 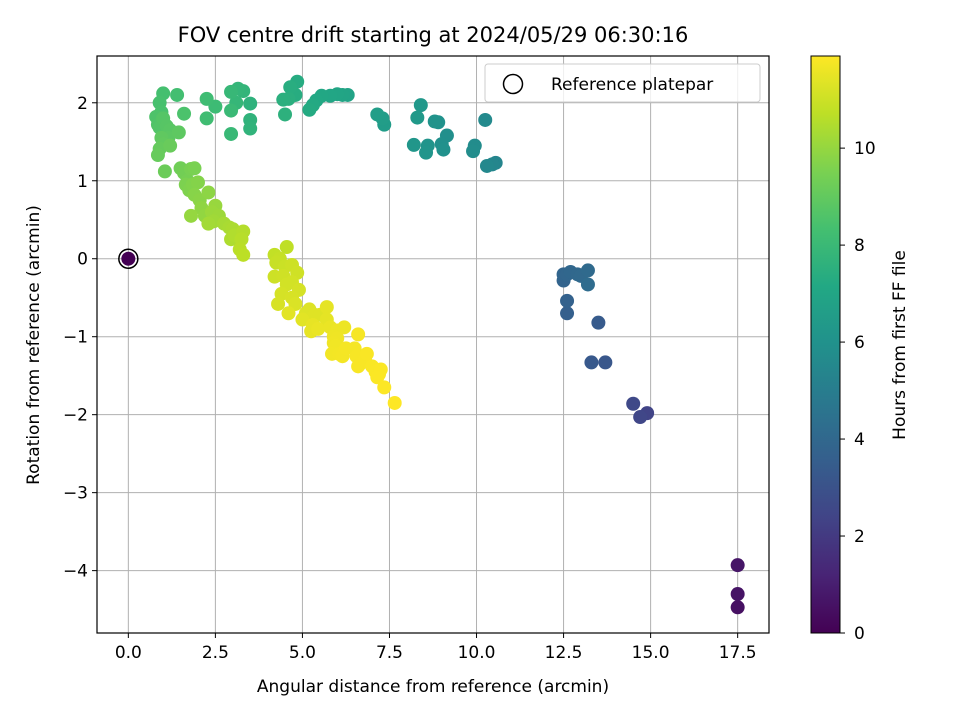 I want to click on reference-point, so click(x=128, y=258).